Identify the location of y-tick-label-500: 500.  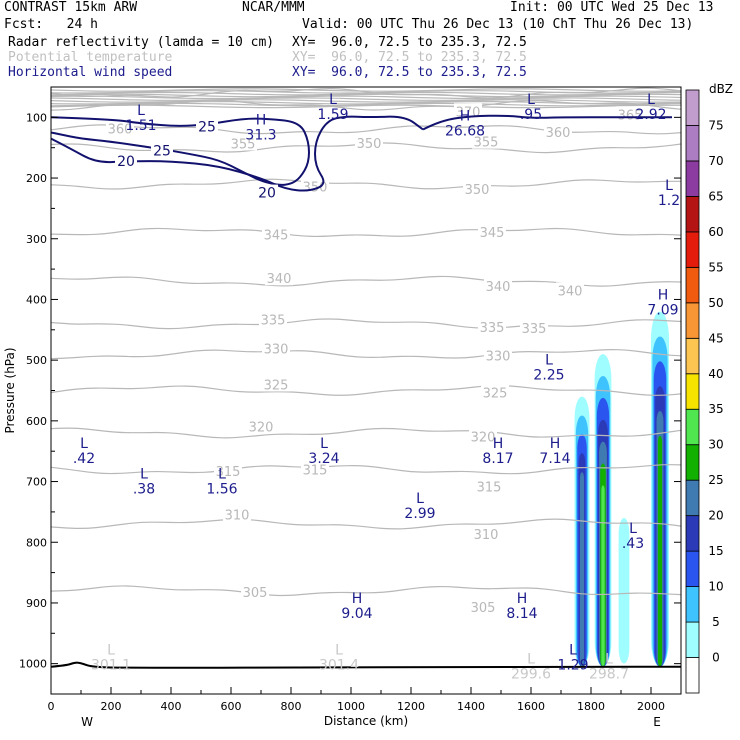
(36, 360).